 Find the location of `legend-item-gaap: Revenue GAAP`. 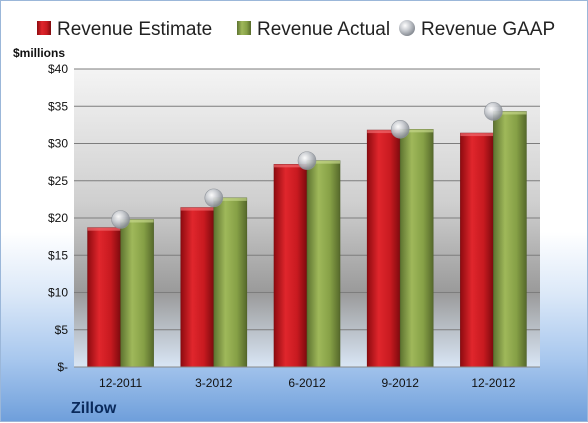

legend-item-gaap: Revenue GAAP is located at coordinates (477, 29).